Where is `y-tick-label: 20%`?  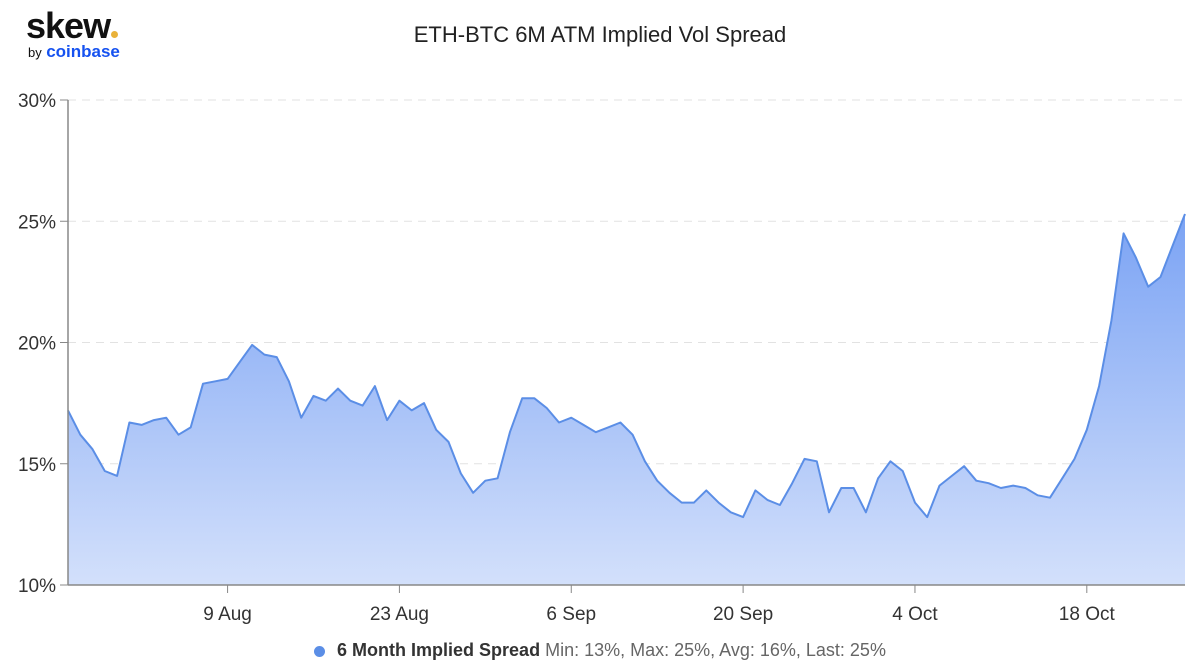
y-tick-label: 20% is located at coordinates (37, 344).